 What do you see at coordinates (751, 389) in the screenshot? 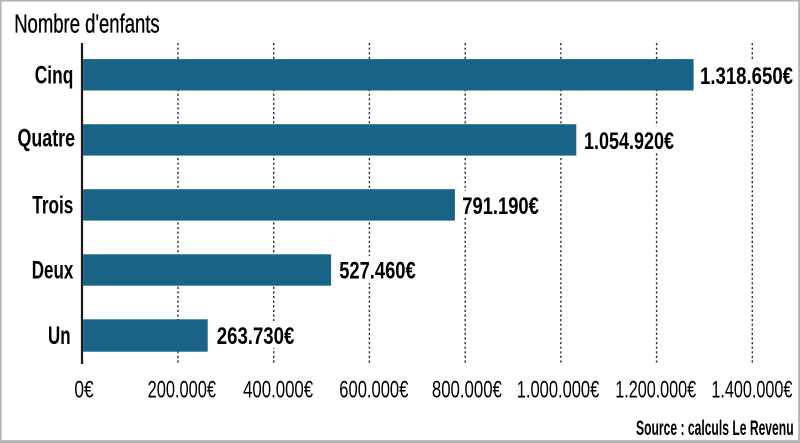
I see `svg-text: 1.400.000€` at bounding box center [751, 389].